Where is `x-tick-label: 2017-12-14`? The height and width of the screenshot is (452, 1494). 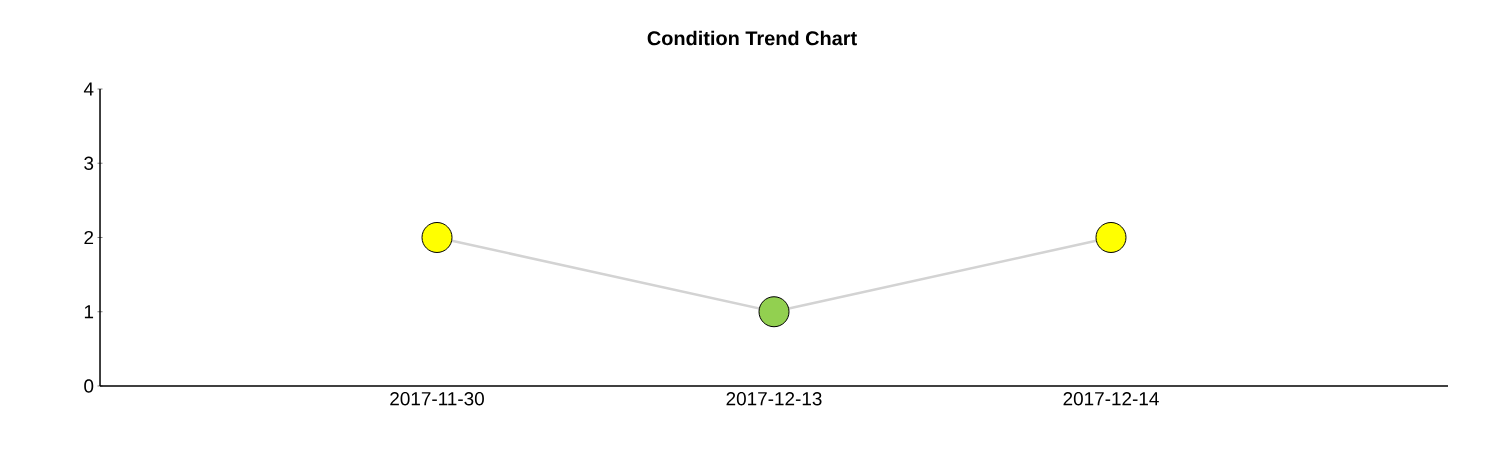
x-tick-label: 2017-12-14 is located at coordinates (1111, 399).